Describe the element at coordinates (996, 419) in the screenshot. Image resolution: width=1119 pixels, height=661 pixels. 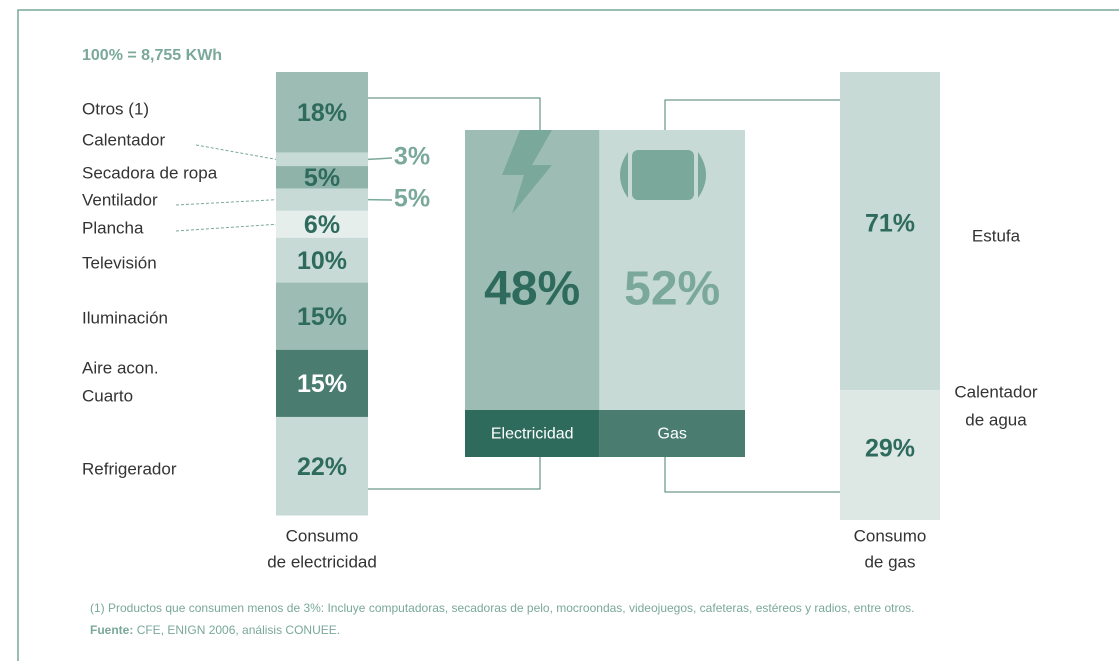
I see `segment-name: de agua` at that location.